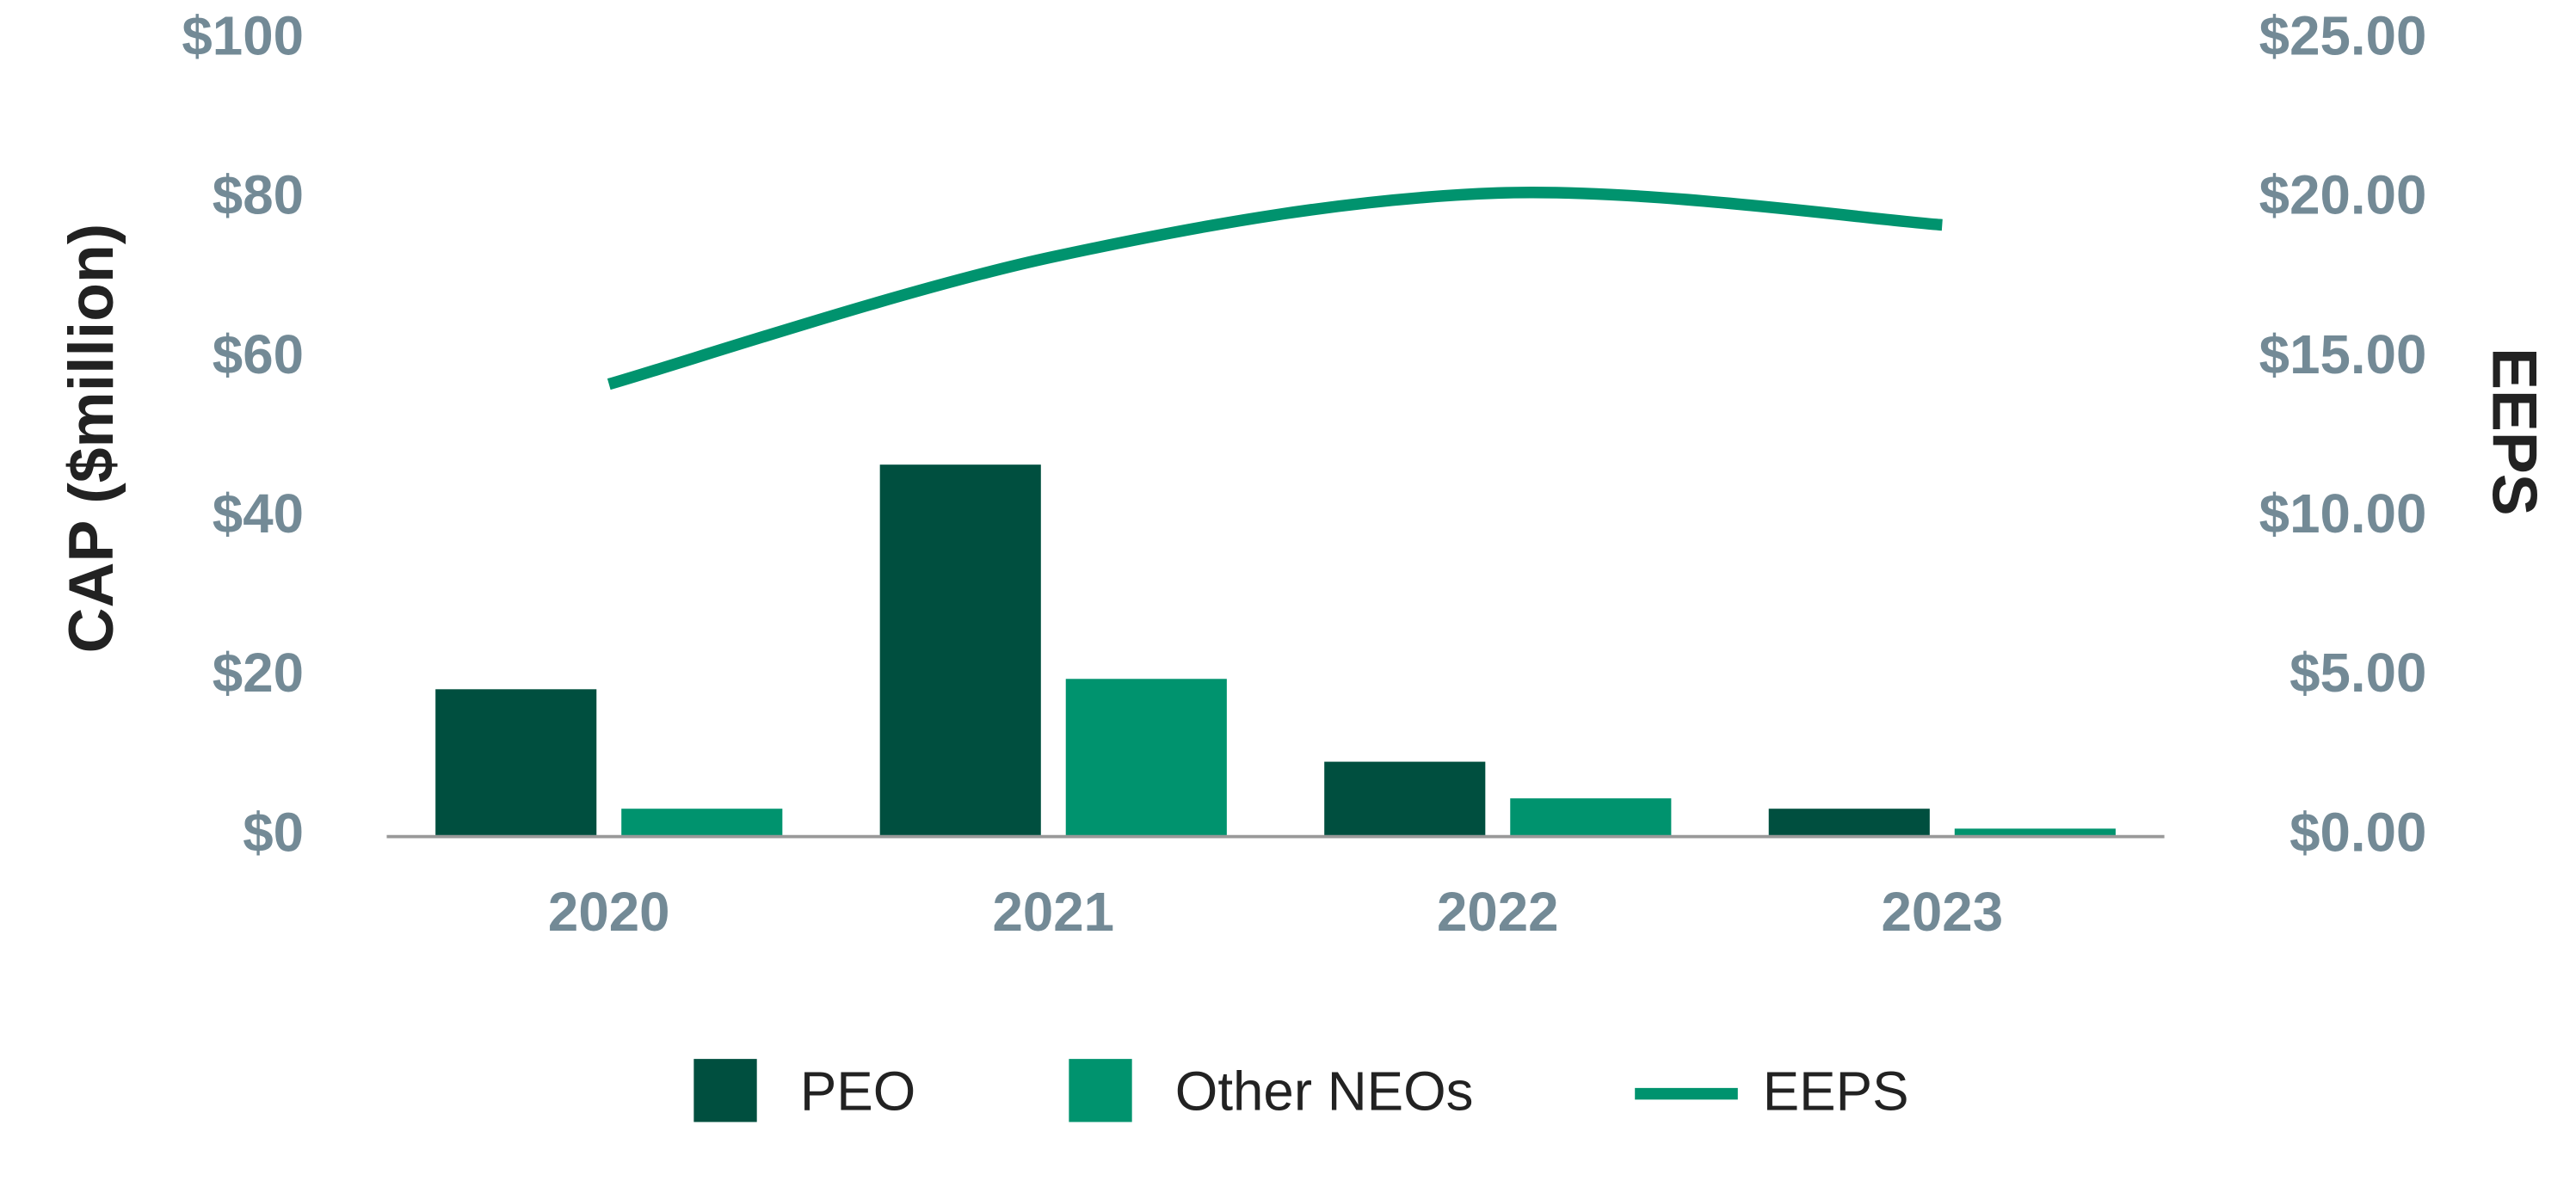 The image size is (2576, 1187). What do you see at coordinates (258, 195) in the screenshot?
I see `y-tick-label: $80` at bounding box center [258, 195].